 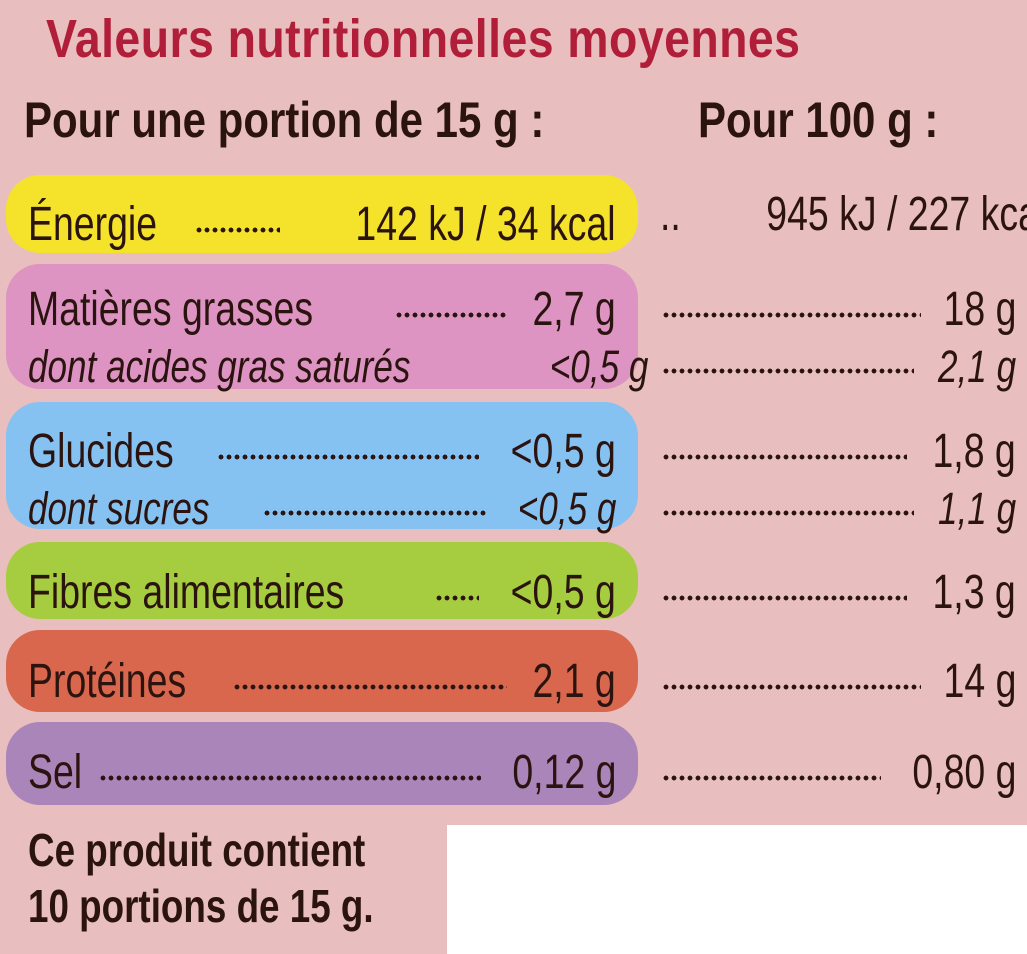 I want to click on fibre-row-per100: 1,3 g, so click(x=838, y=588).